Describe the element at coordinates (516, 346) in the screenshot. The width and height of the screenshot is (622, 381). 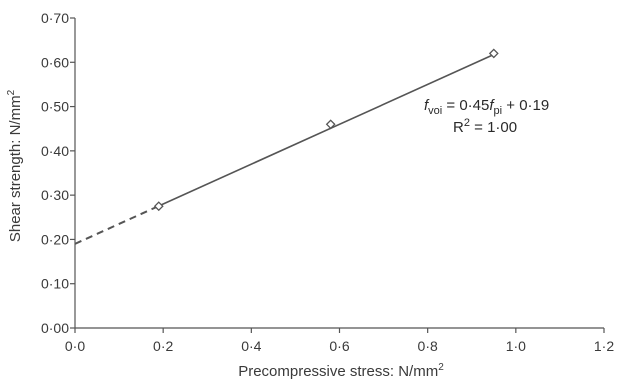
I see `x-tick-label: 1·0` at that location.